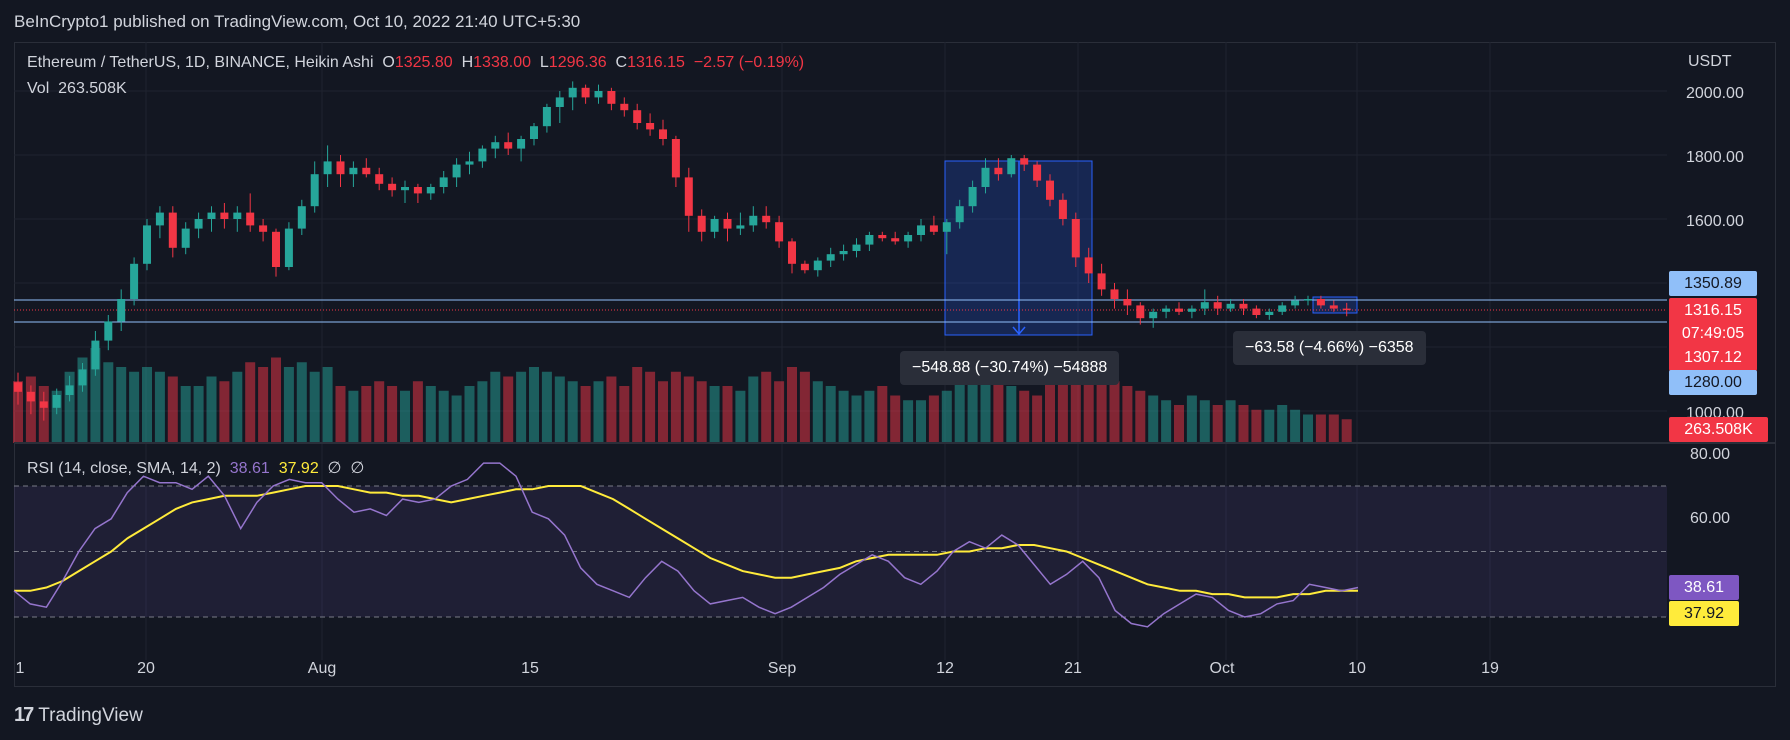  I want to click on price-tick: 2000.00, so click(1715, 93).